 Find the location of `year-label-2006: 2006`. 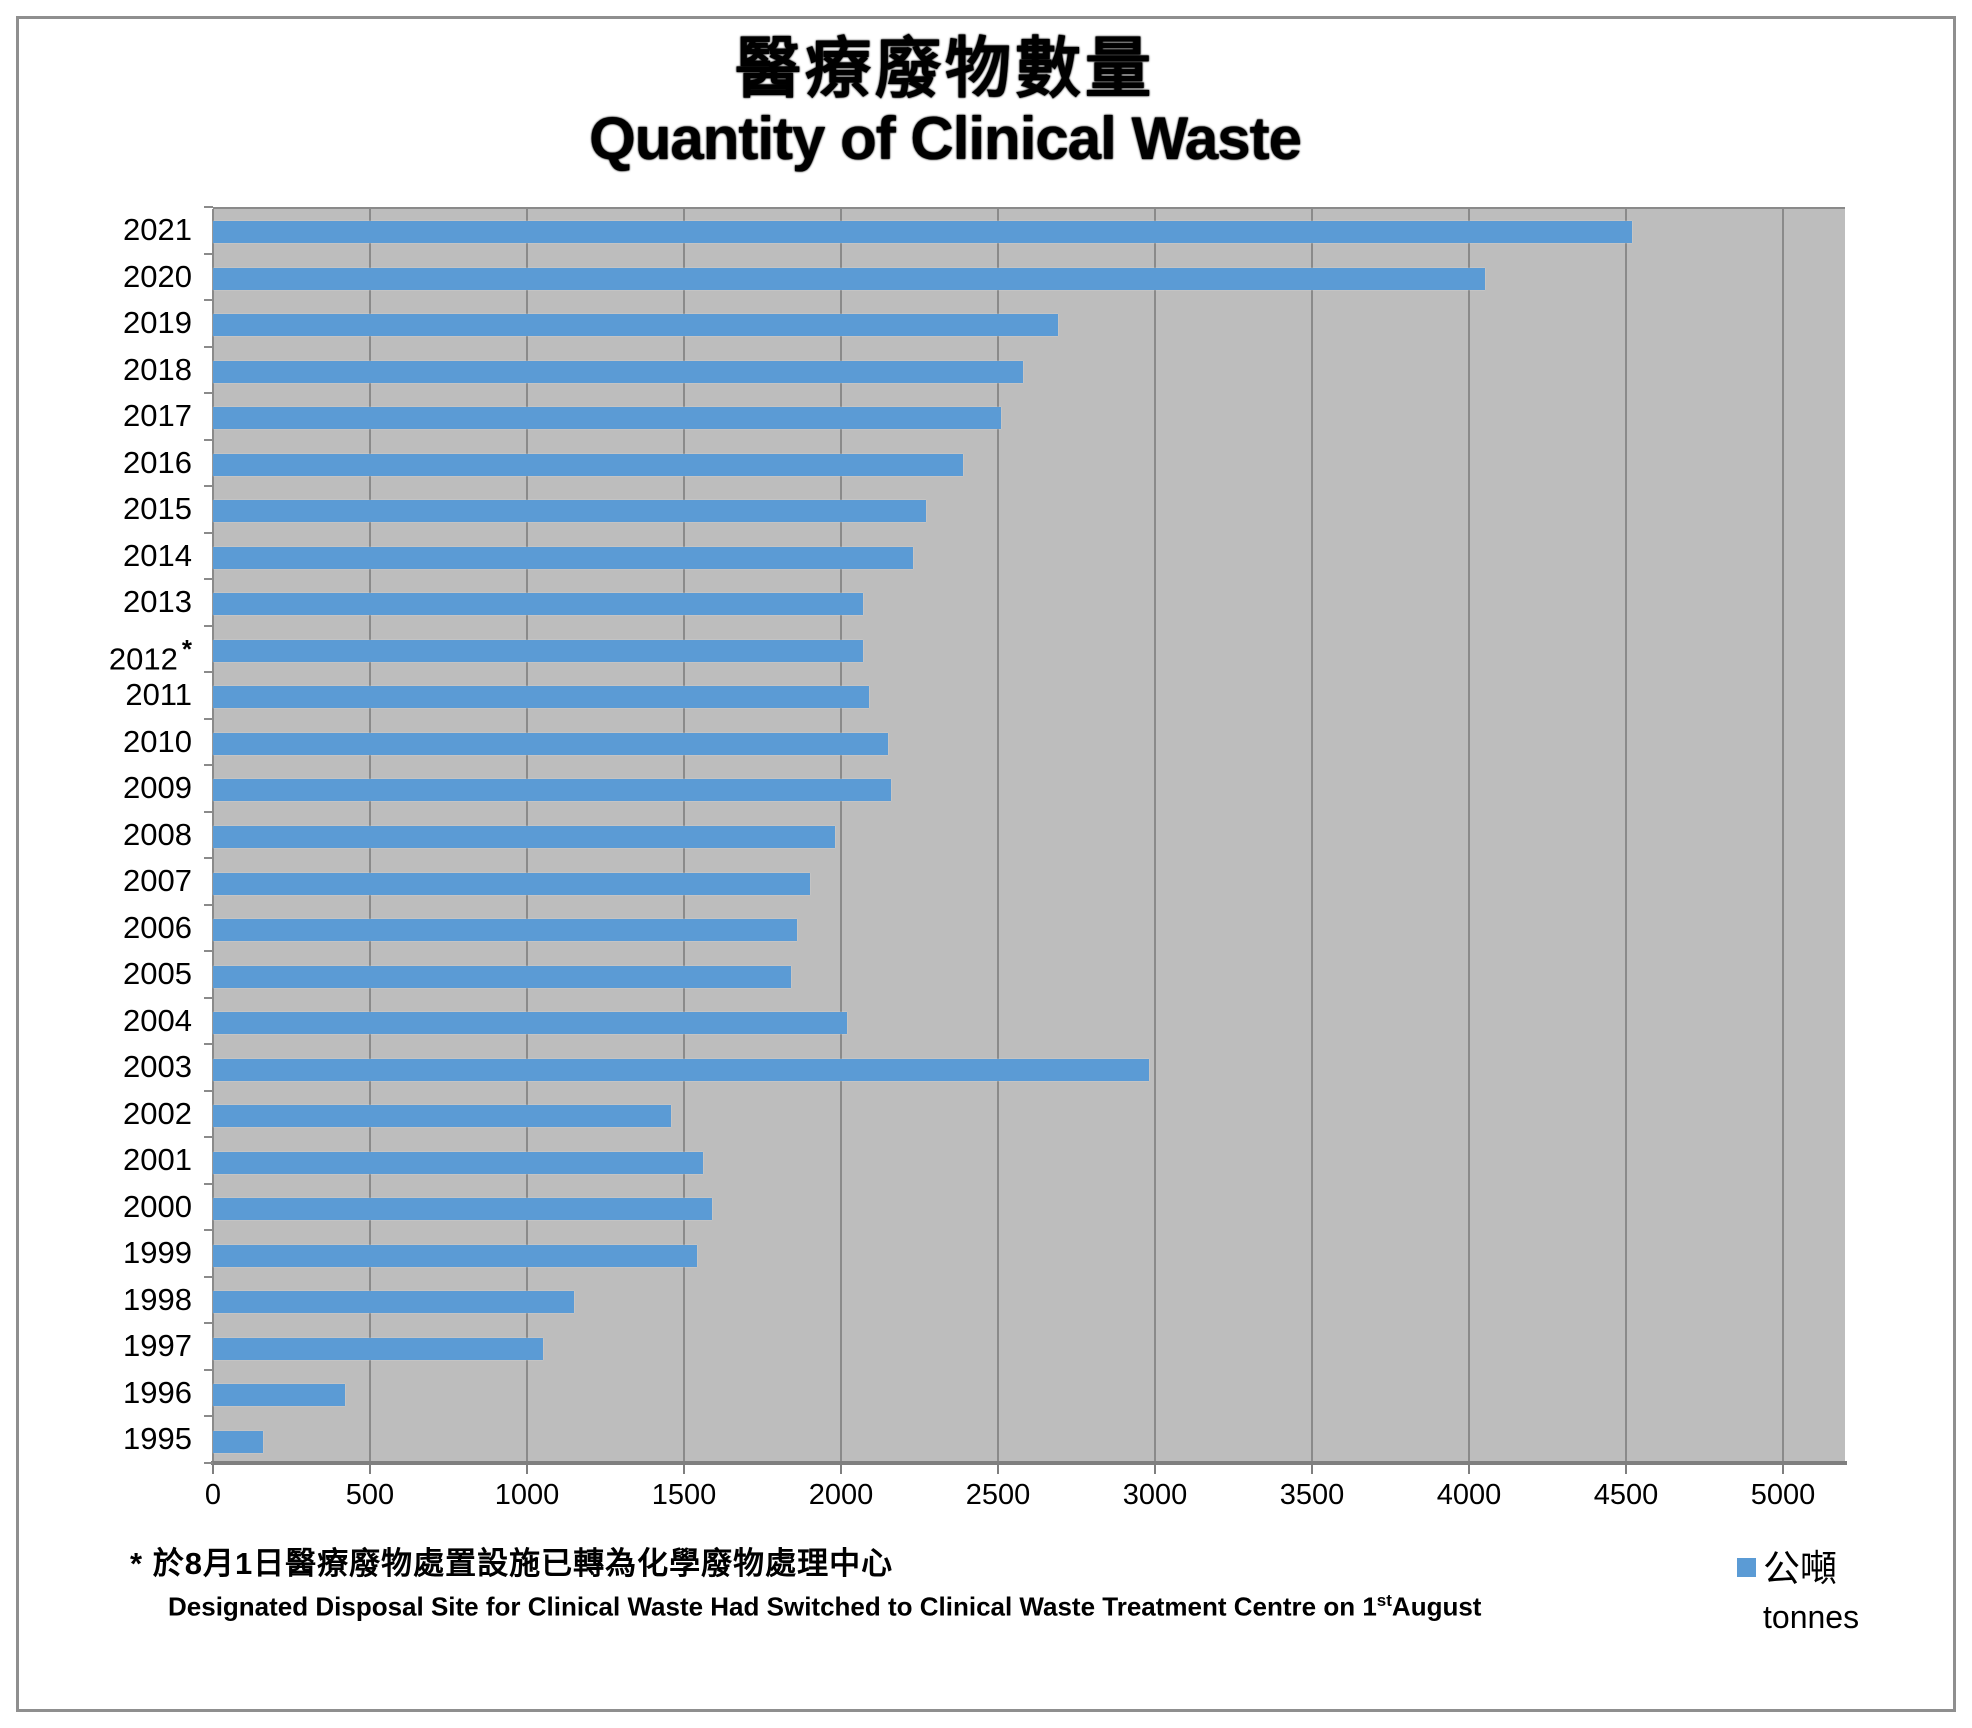

year-label-2006: 2006 is located at coordinates (157, 927).